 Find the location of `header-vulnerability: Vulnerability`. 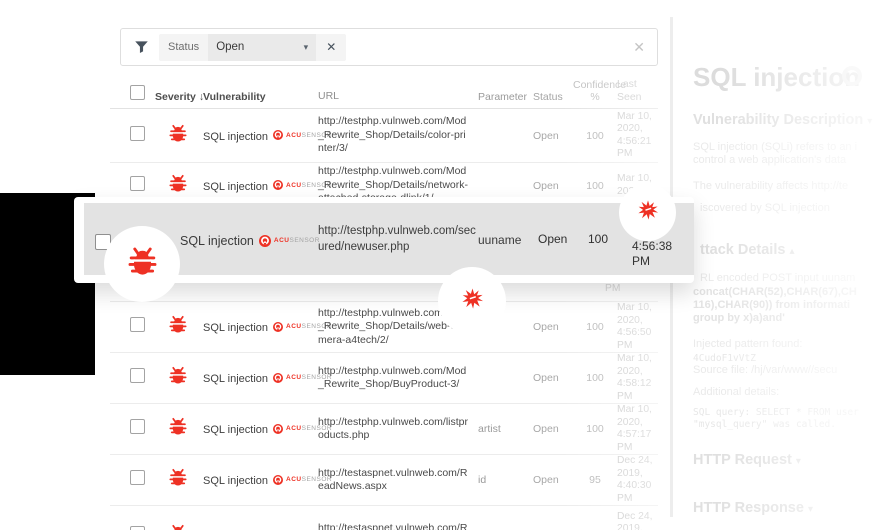

header-vulnerability: Vulnerability is located at coordinates (234, 97).